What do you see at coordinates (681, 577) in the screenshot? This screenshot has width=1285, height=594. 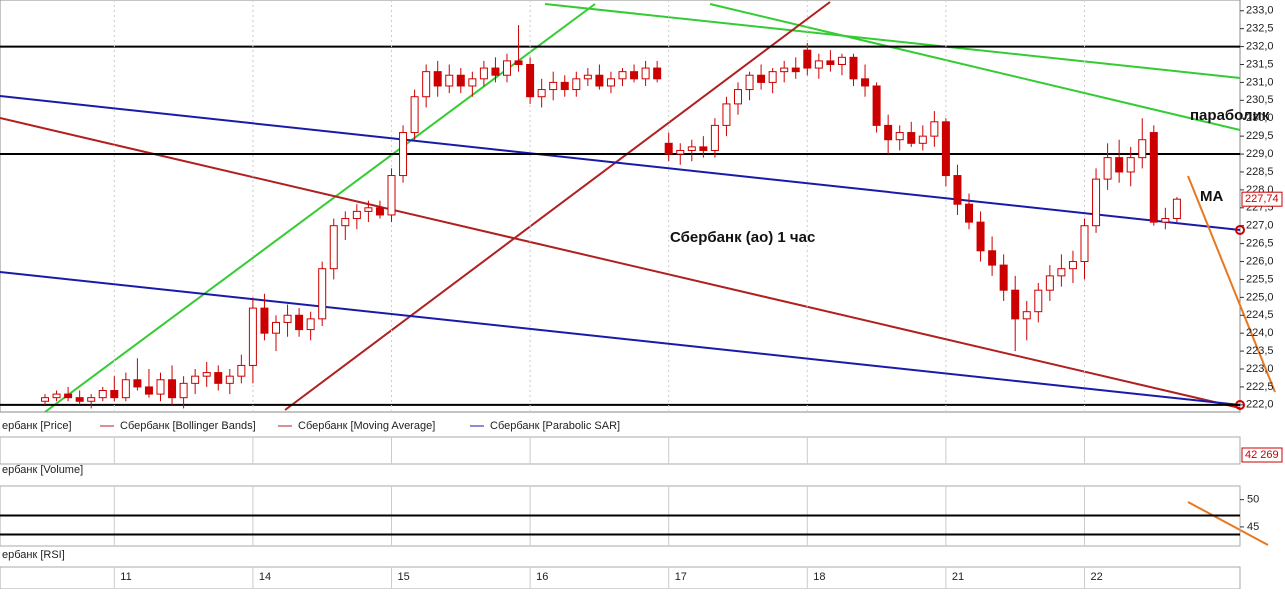 I see `x-tick-label: 17` at bounding box center [681, 577].